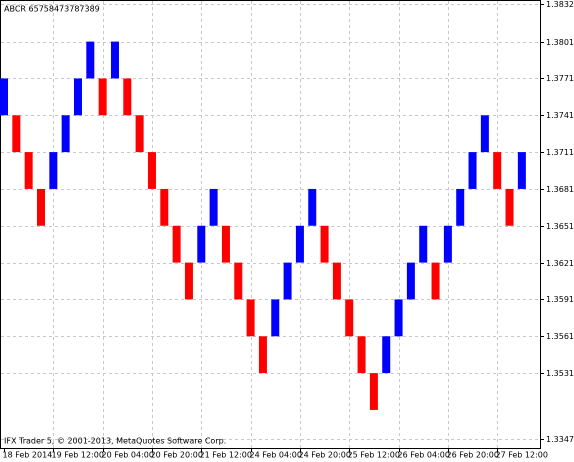 This screenshot has width=574, height=462. I want to click on x-tick-label: 20 Feb 20:00, so click(177, 455).